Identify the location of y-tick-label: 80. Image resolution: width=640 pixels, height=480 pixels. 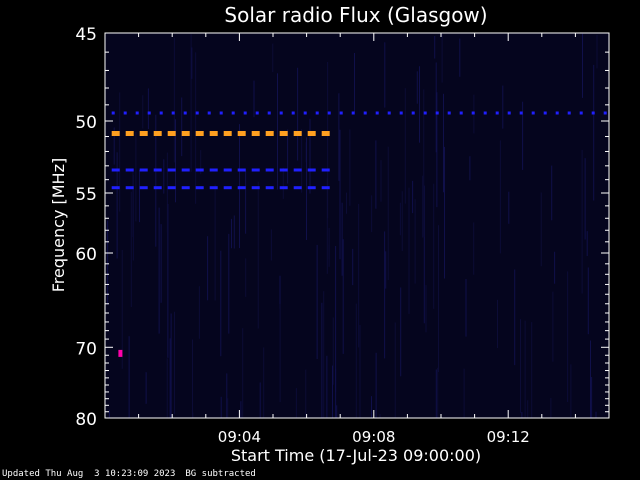
(86, 420).